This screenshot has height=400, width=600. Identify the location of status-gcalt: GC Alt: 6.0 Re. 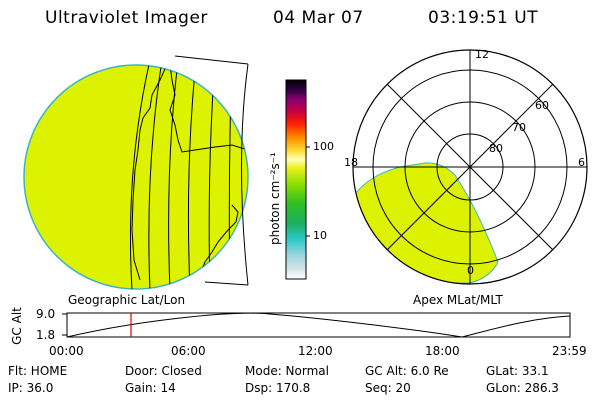
(407, 371).